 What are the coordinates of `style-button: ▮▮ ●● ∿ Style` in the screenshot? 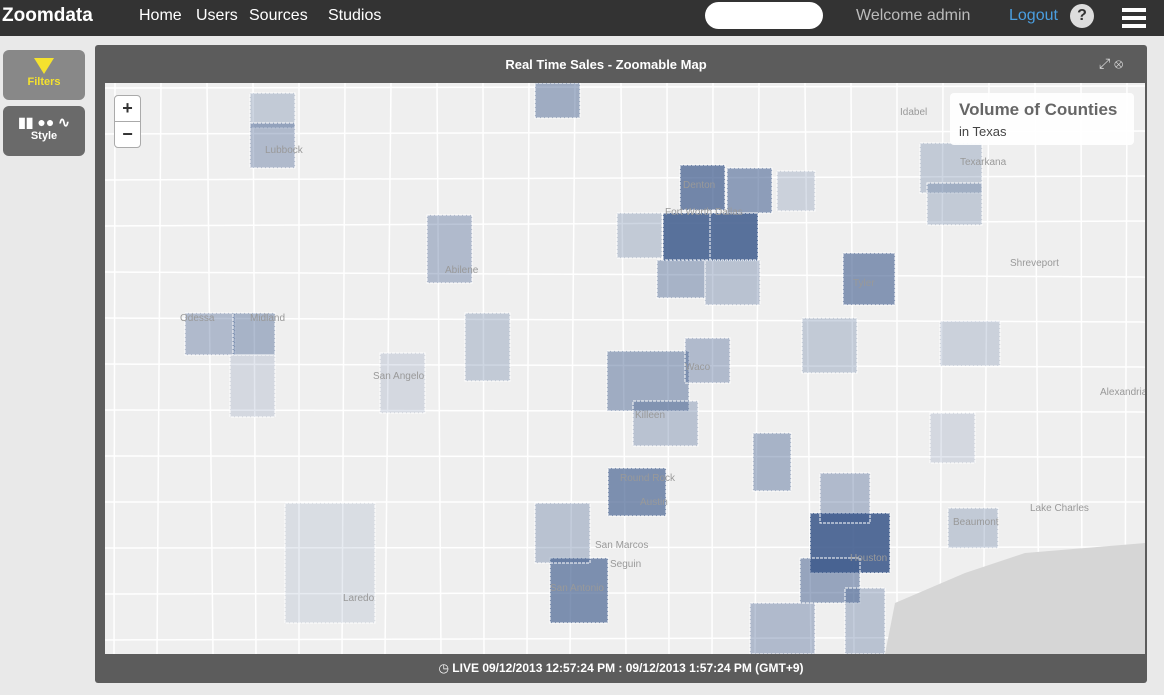 It's located at (44, 131).